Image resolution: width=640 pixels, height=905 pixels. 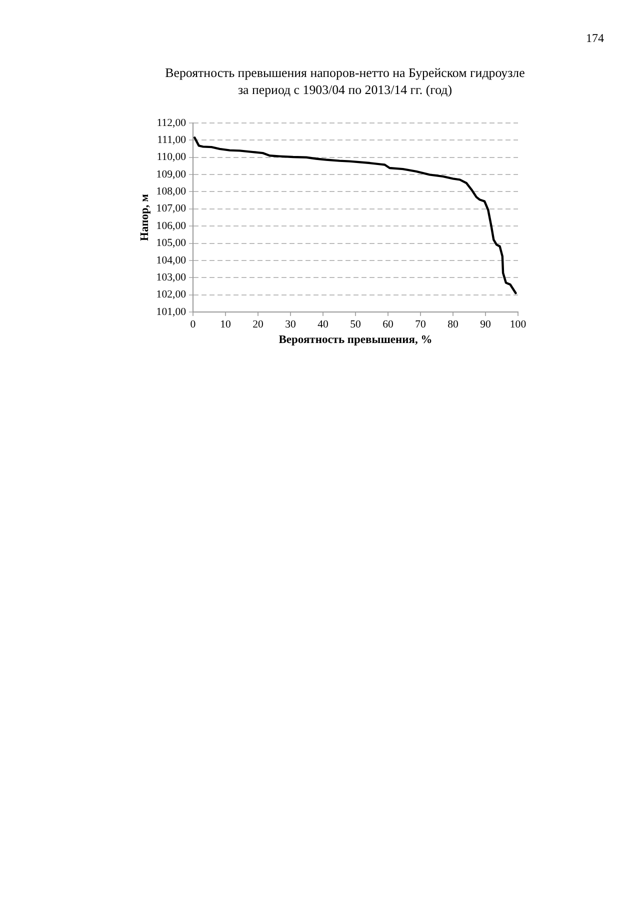 I want to click on text: 174, so click(x=595, y=38).